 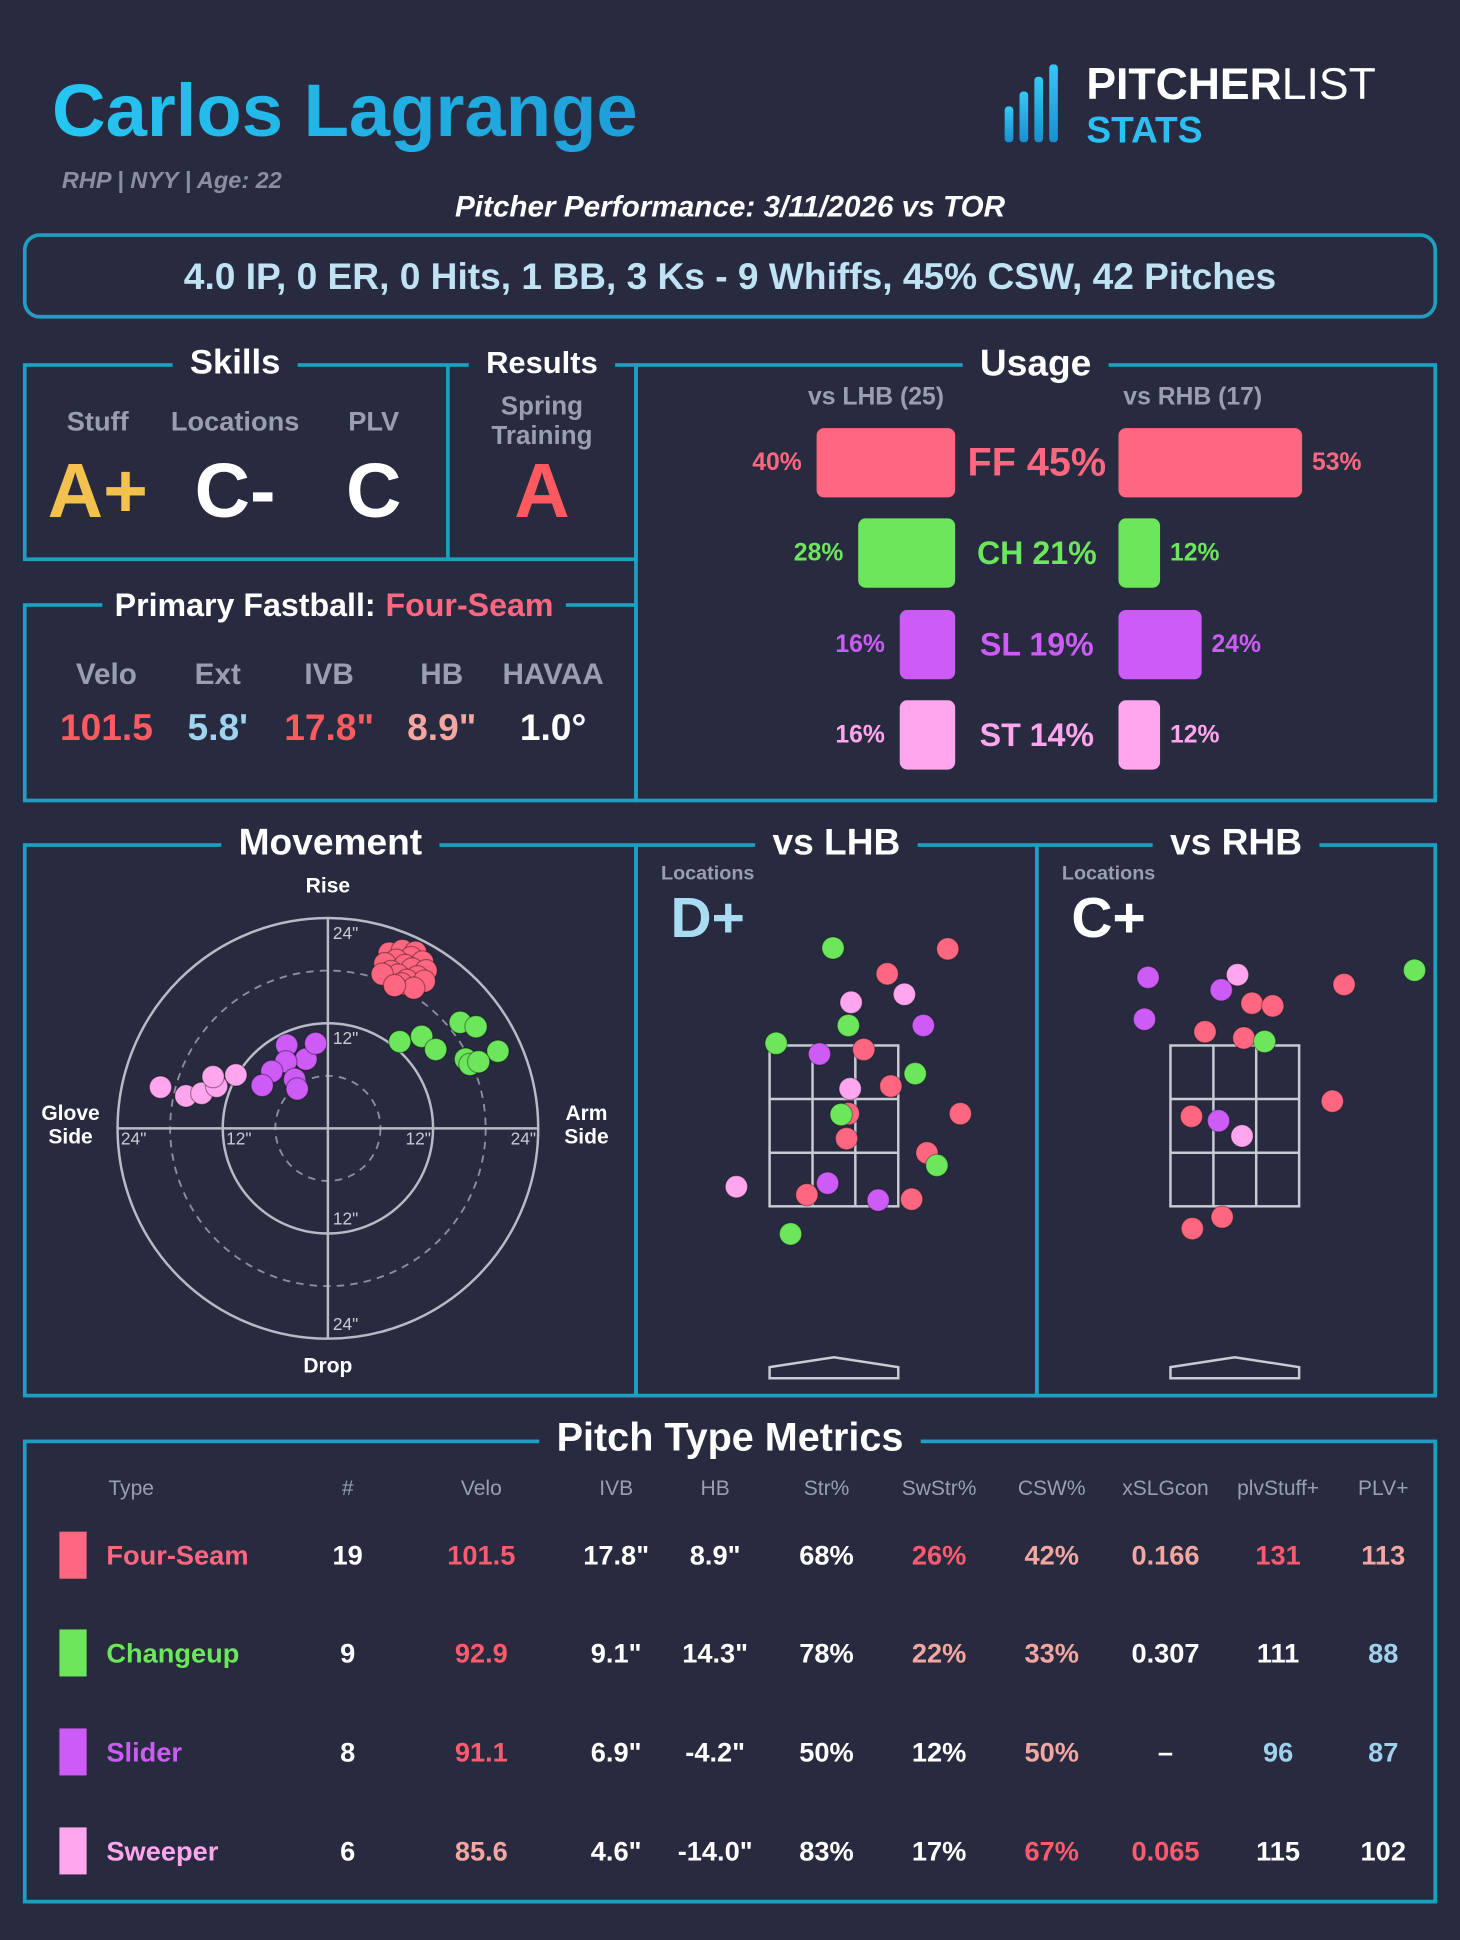 I want to click on metric-cell: 14.3", so click(x=715, y=1652).